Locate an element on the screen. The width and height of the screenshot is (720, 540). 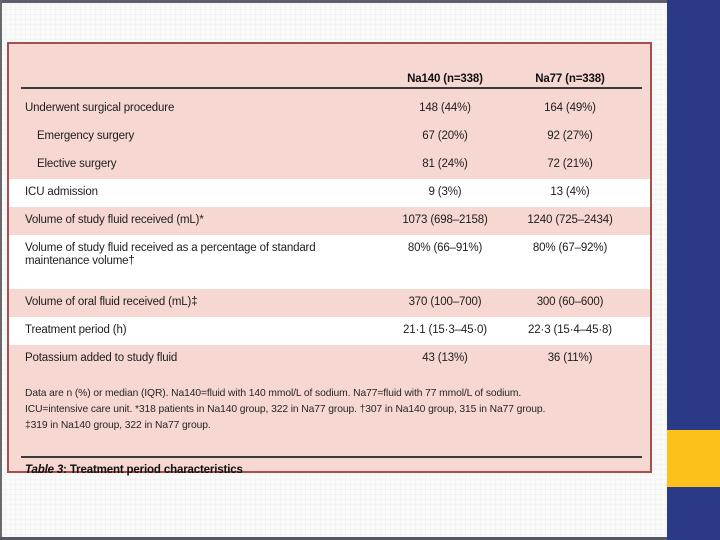
slide-frame-left is located at coordinates (1, 270).